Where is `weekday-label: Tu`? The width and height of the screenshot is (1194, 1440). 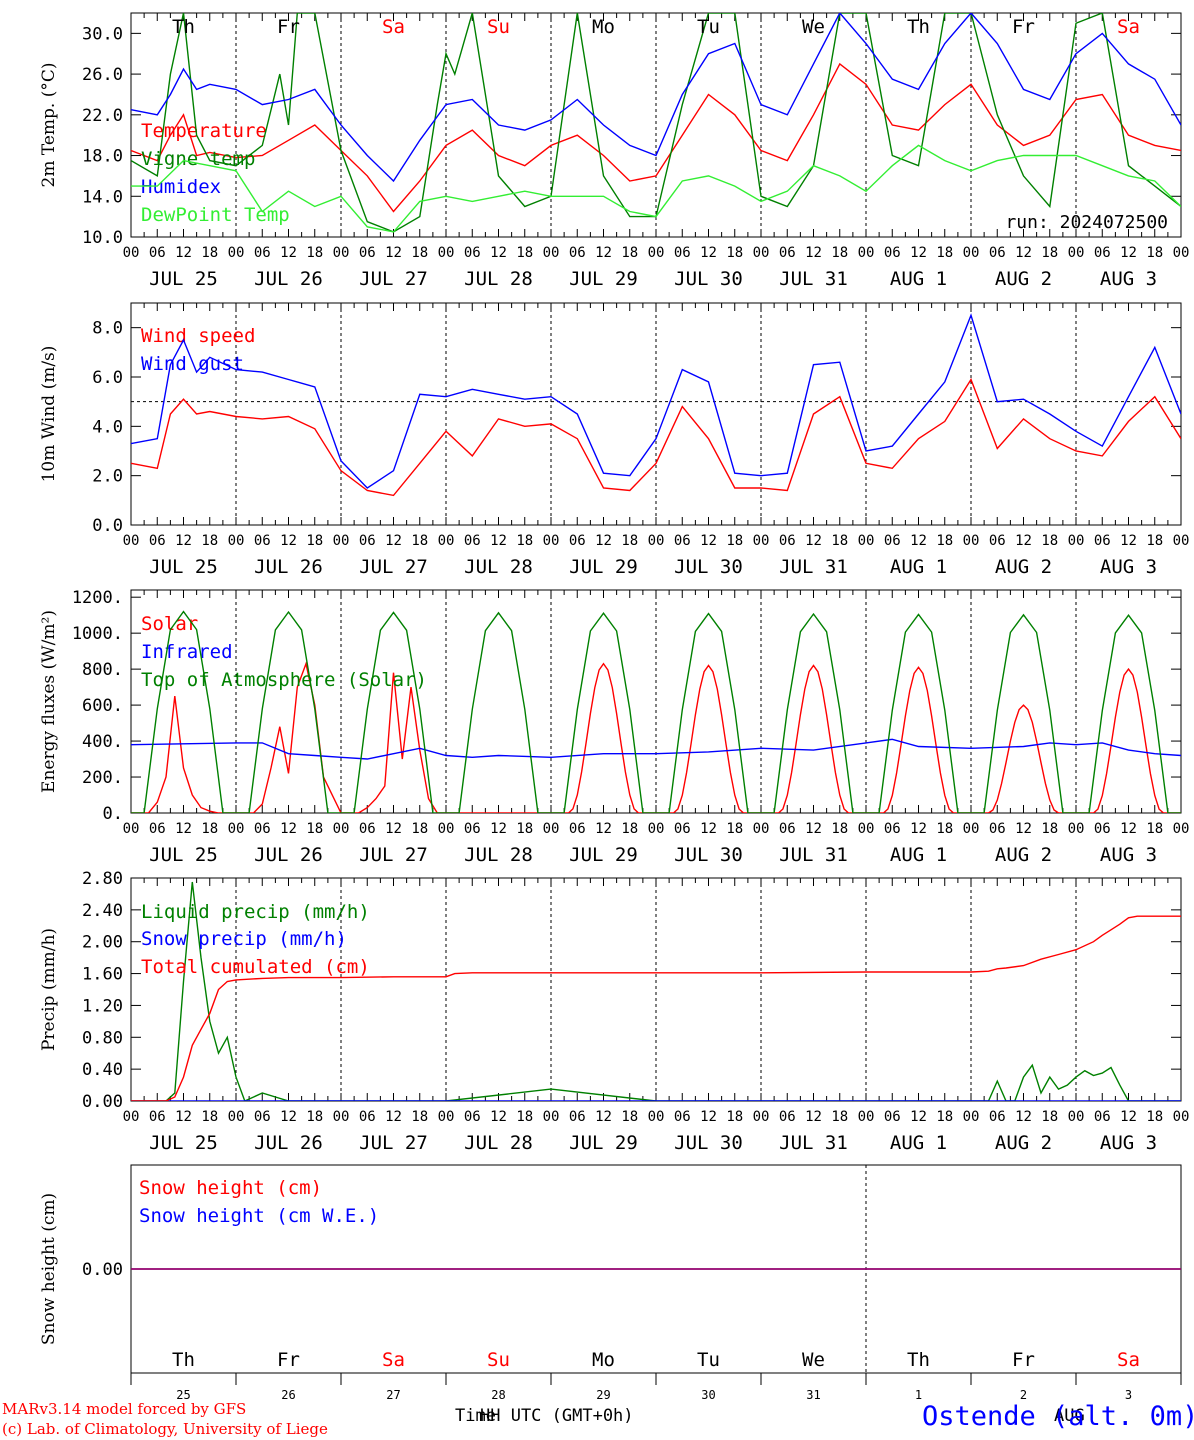
weekday-label: Tu is located at coordinates (708, 1360).